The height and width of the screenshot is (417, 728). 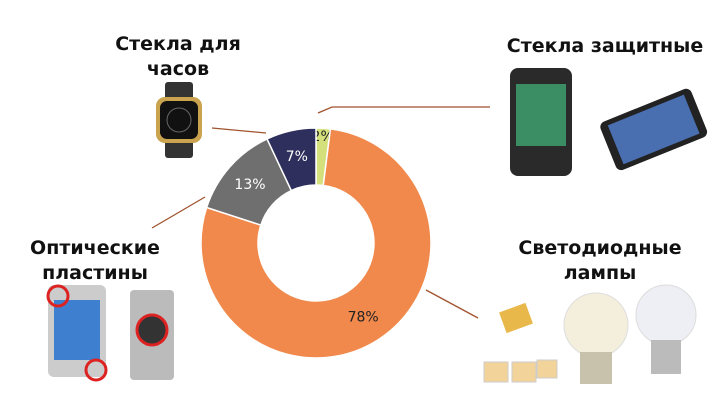 I want to click on watch-icon, so click(x=179, y=120).